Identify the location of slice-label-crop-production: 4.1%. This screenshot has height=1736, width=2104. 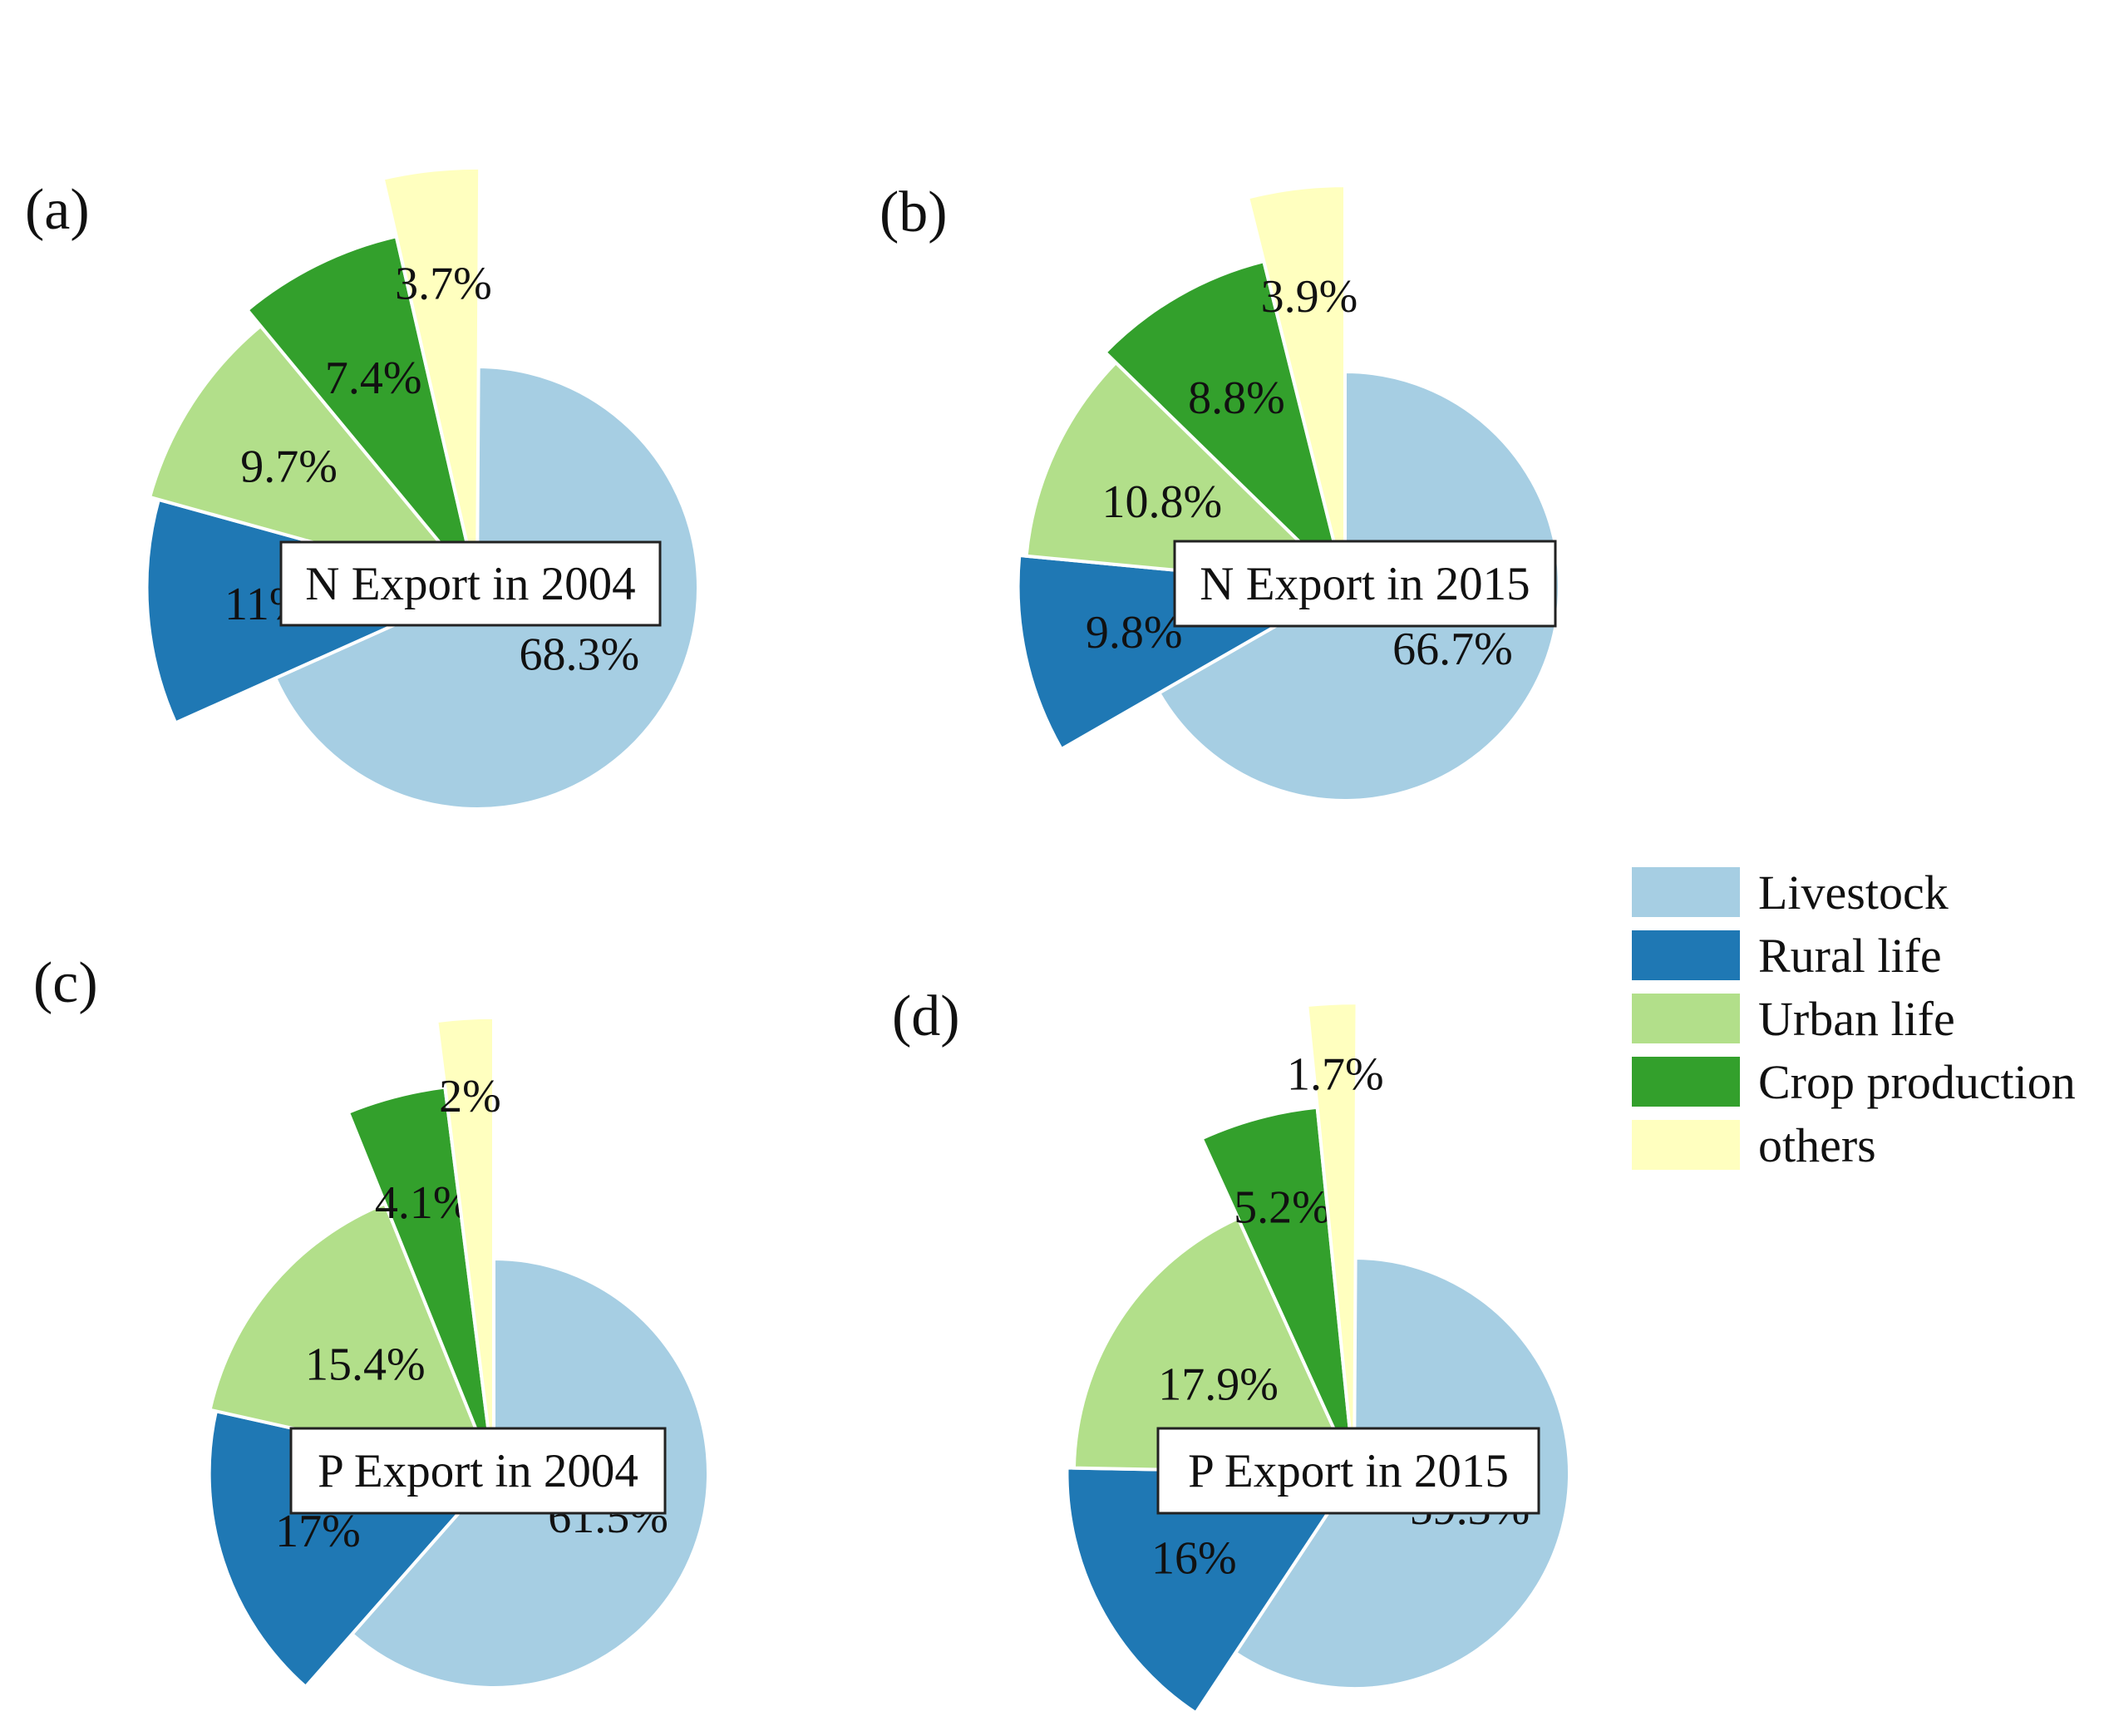
(424, 1203).